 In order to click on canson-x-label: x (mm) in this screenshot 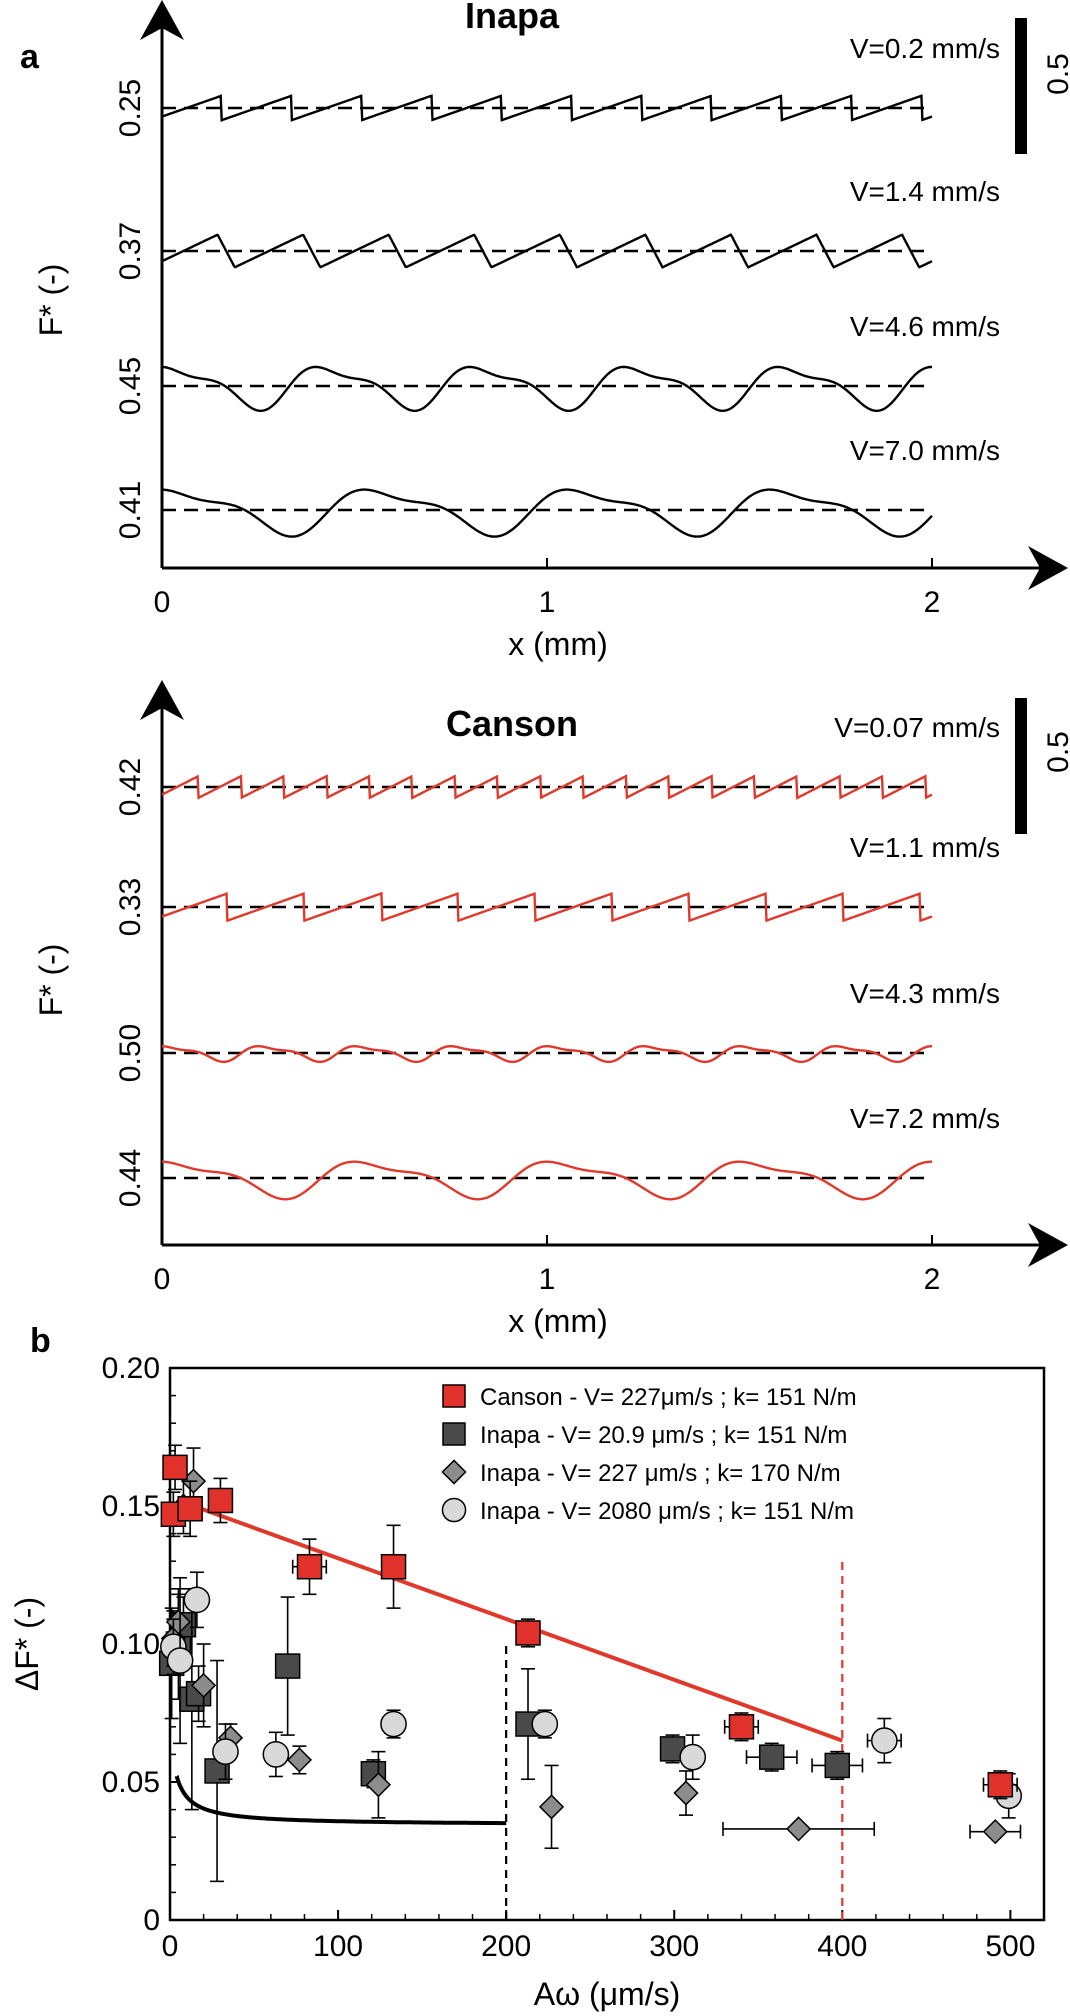, I will do `click(558, 1321)`.